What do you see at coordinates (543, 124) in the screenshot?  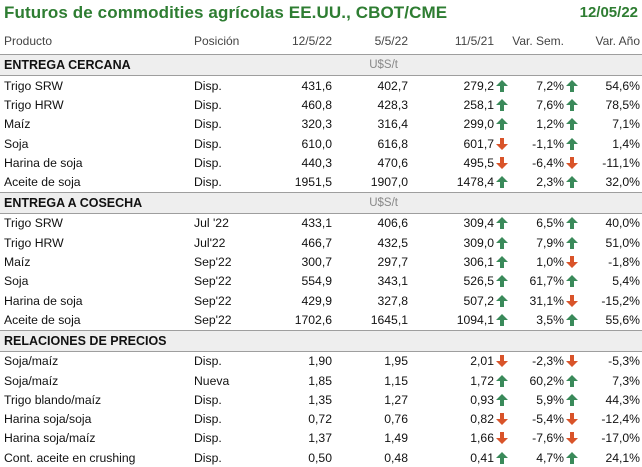 I see `cell-var-sem: 1,2%` at bounding box center [543, 124].